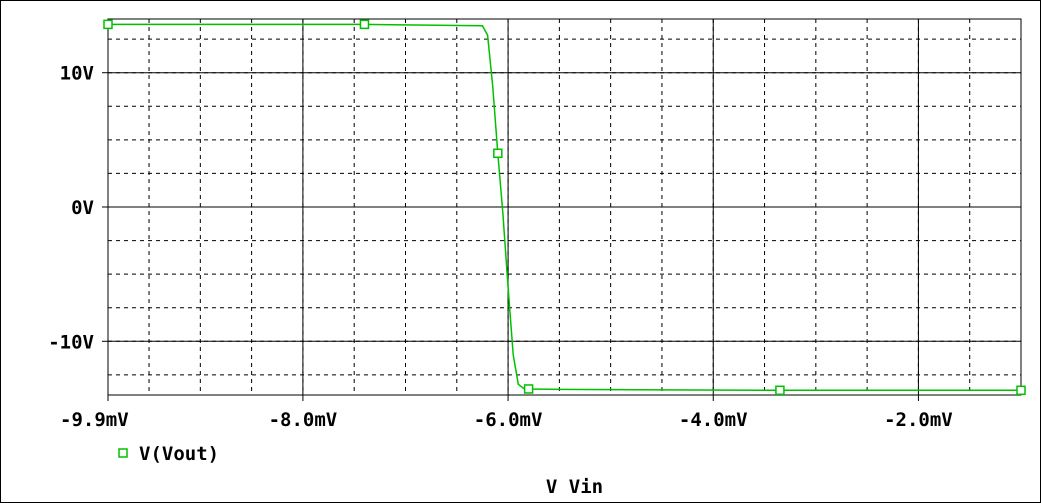 The image size is (1041, 503). Describe the element at coordinates (179, 454) in the screenshot. I see `legend-label-v-vout: V(Vout)` at that location.